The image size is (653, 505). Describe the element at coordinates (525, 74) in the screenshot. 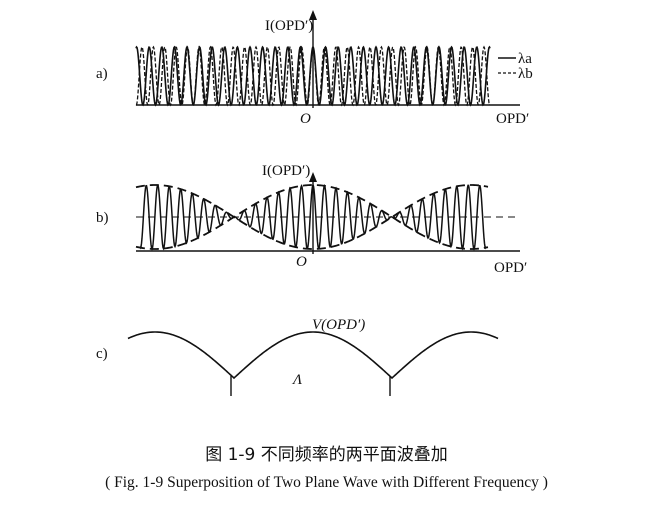

I see `legend-lambda-b: λb` at that location.